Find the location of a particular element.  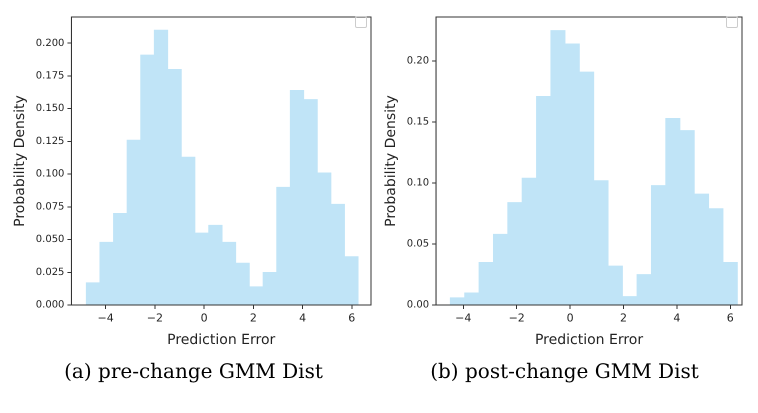

y-tick-label: 0.125 is located at coordinates (50, 141).